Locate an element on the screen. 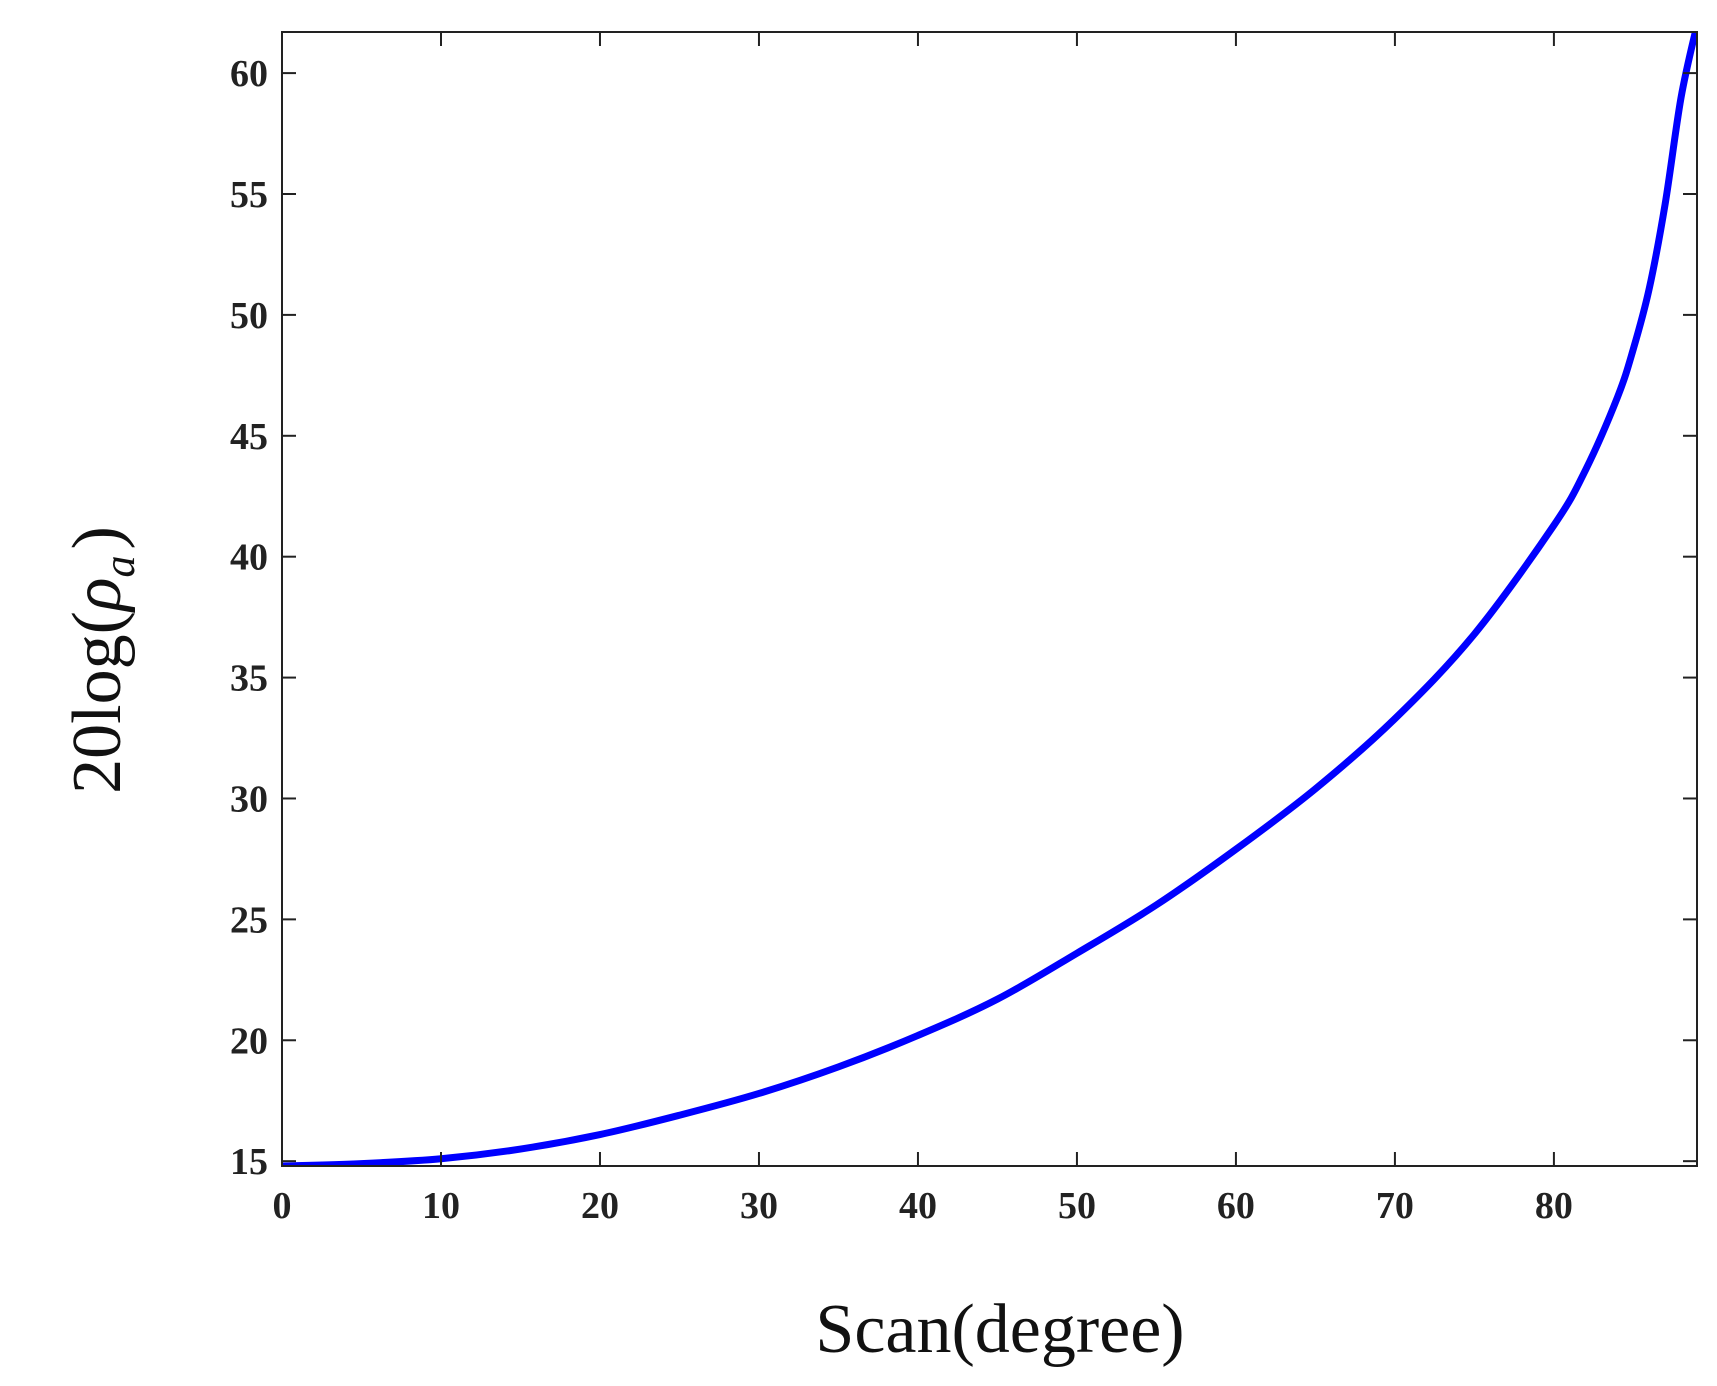  x-tick-label: 50 is located at coordinates (1077, 1206).